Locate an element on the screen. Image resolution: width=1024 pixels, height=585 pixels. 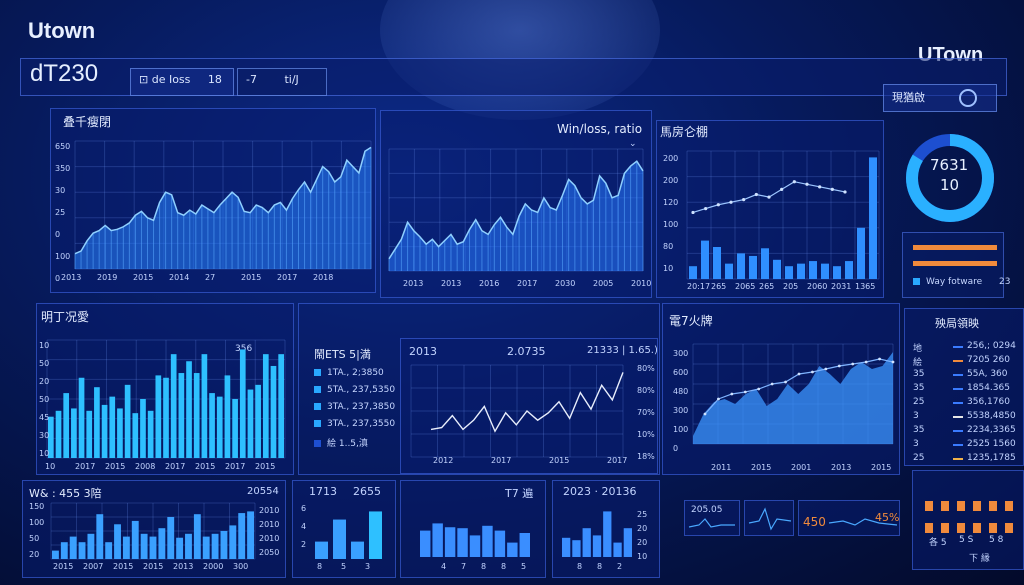
panel-2-menu: ⌄ is located at coordinates (633, 144).